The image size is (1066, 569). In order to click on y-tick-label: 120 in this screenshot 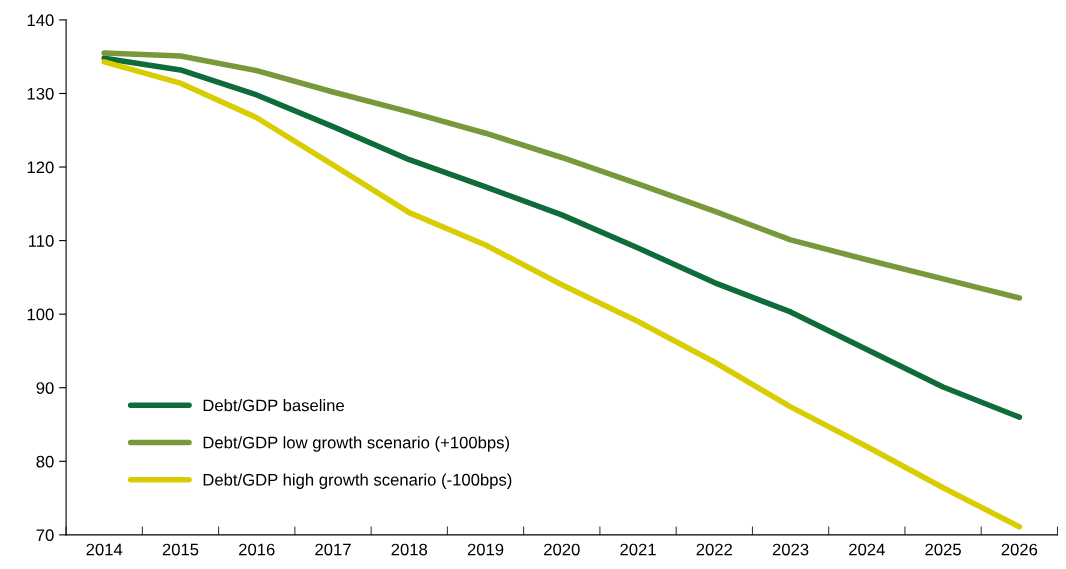, I will do `click(40, 167)`.